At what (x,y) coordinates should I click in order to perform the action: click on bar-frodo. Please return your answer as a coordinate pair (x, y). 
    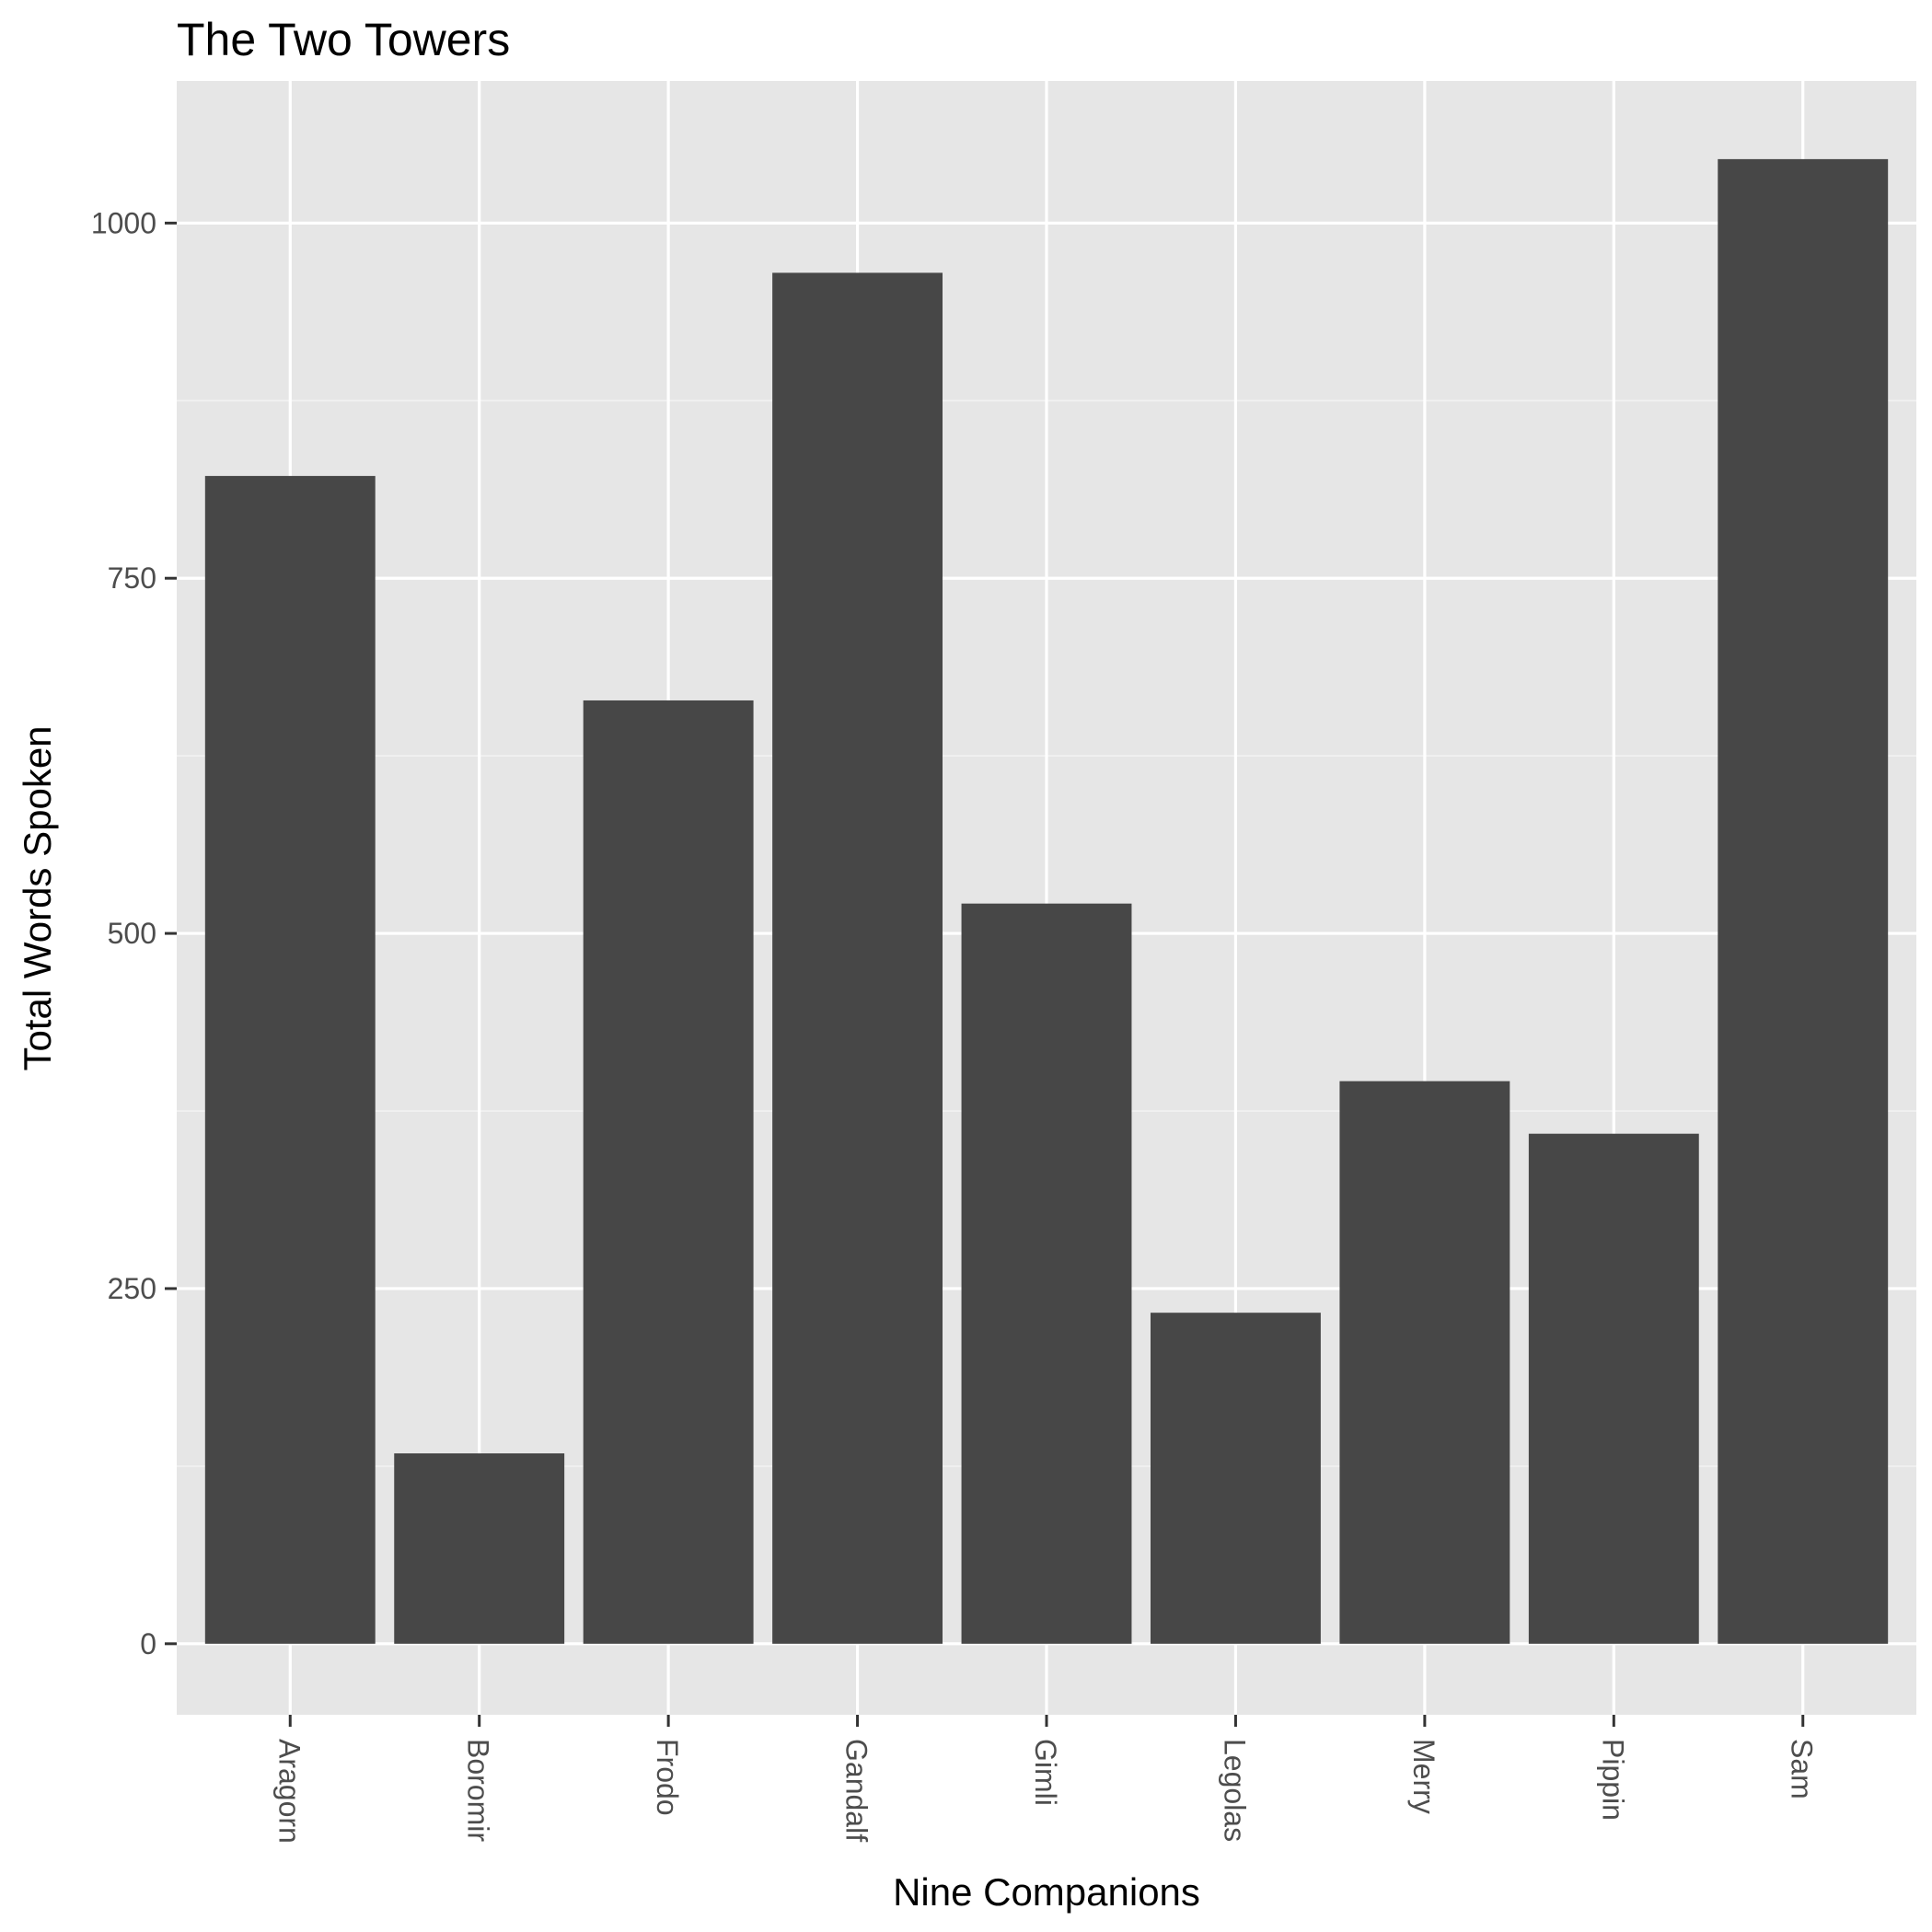
    Looking at the image, I should click on (669, 1172).